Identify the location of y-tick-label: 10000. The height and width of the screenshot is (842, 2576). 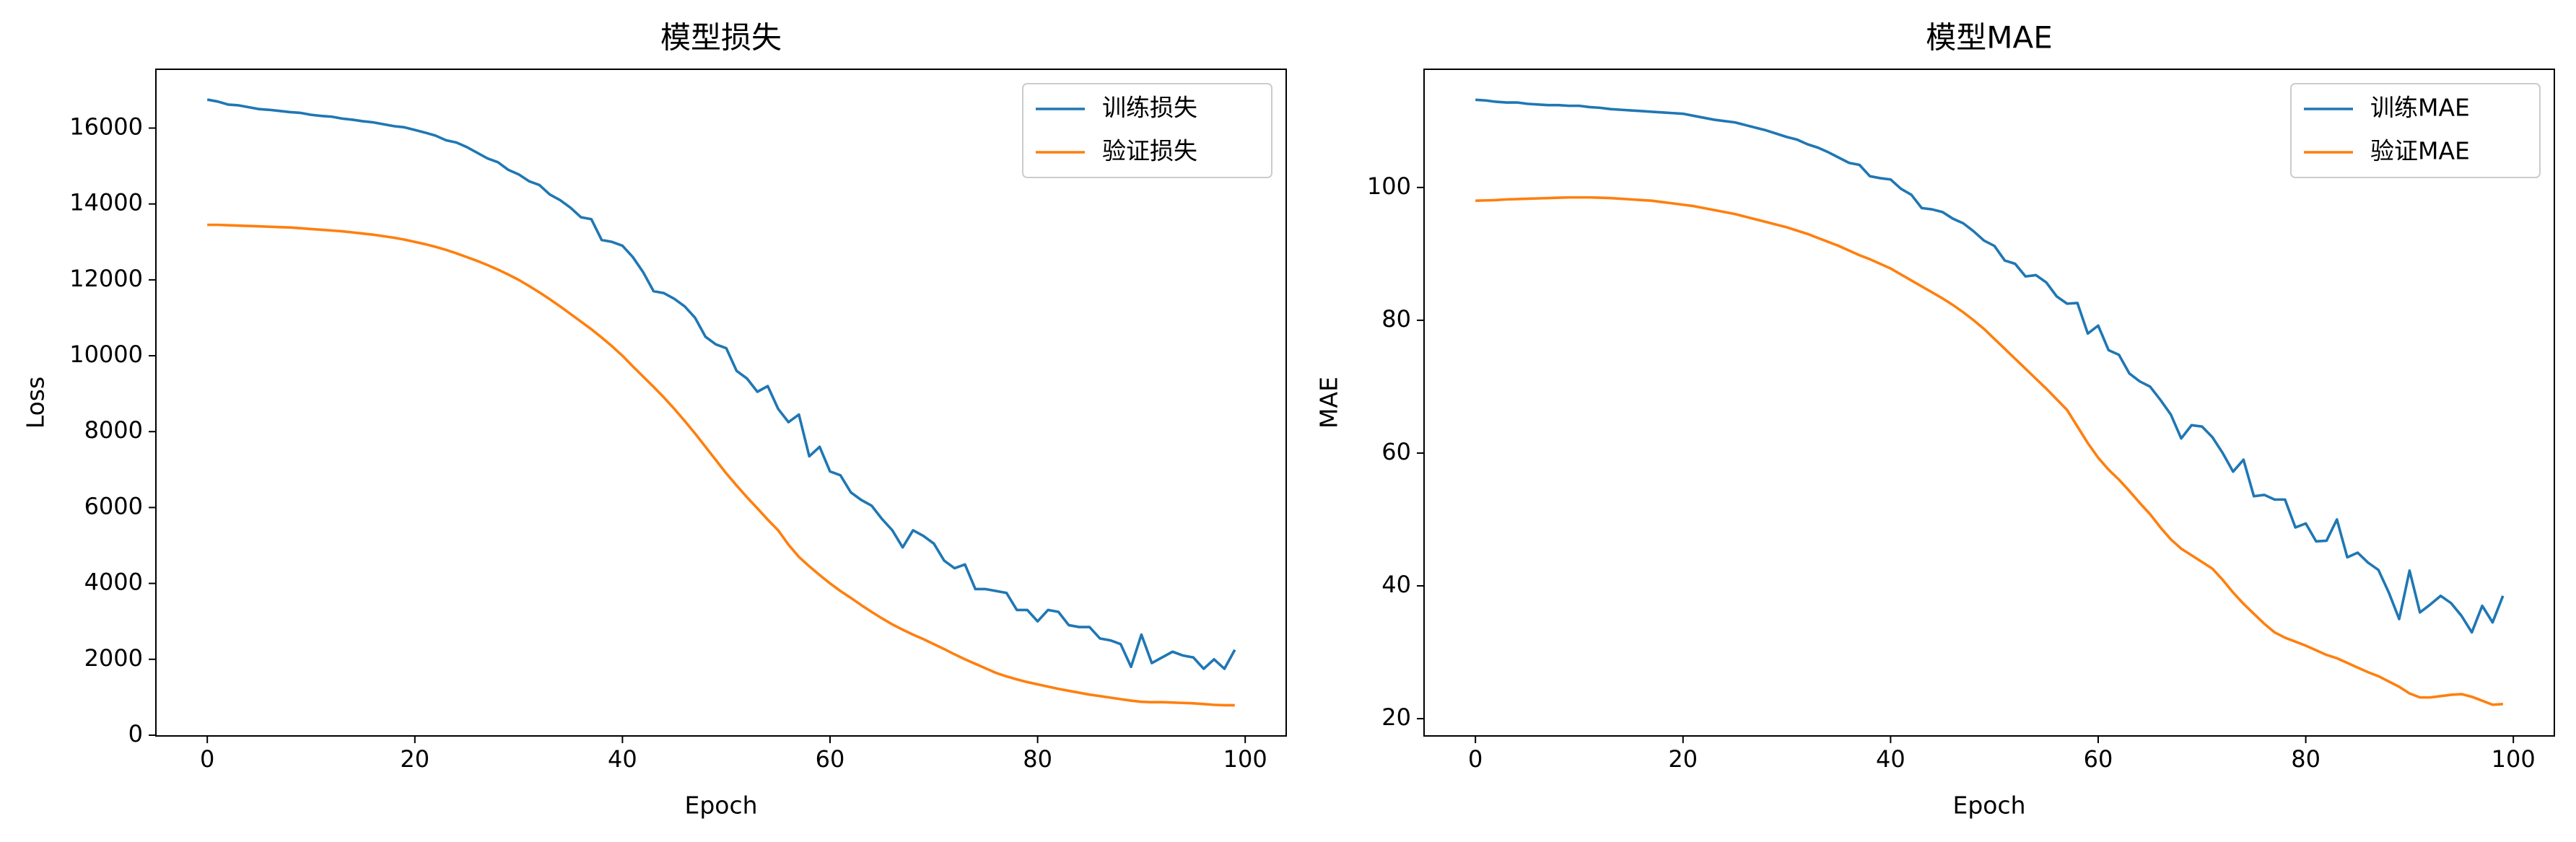
(106, 354).